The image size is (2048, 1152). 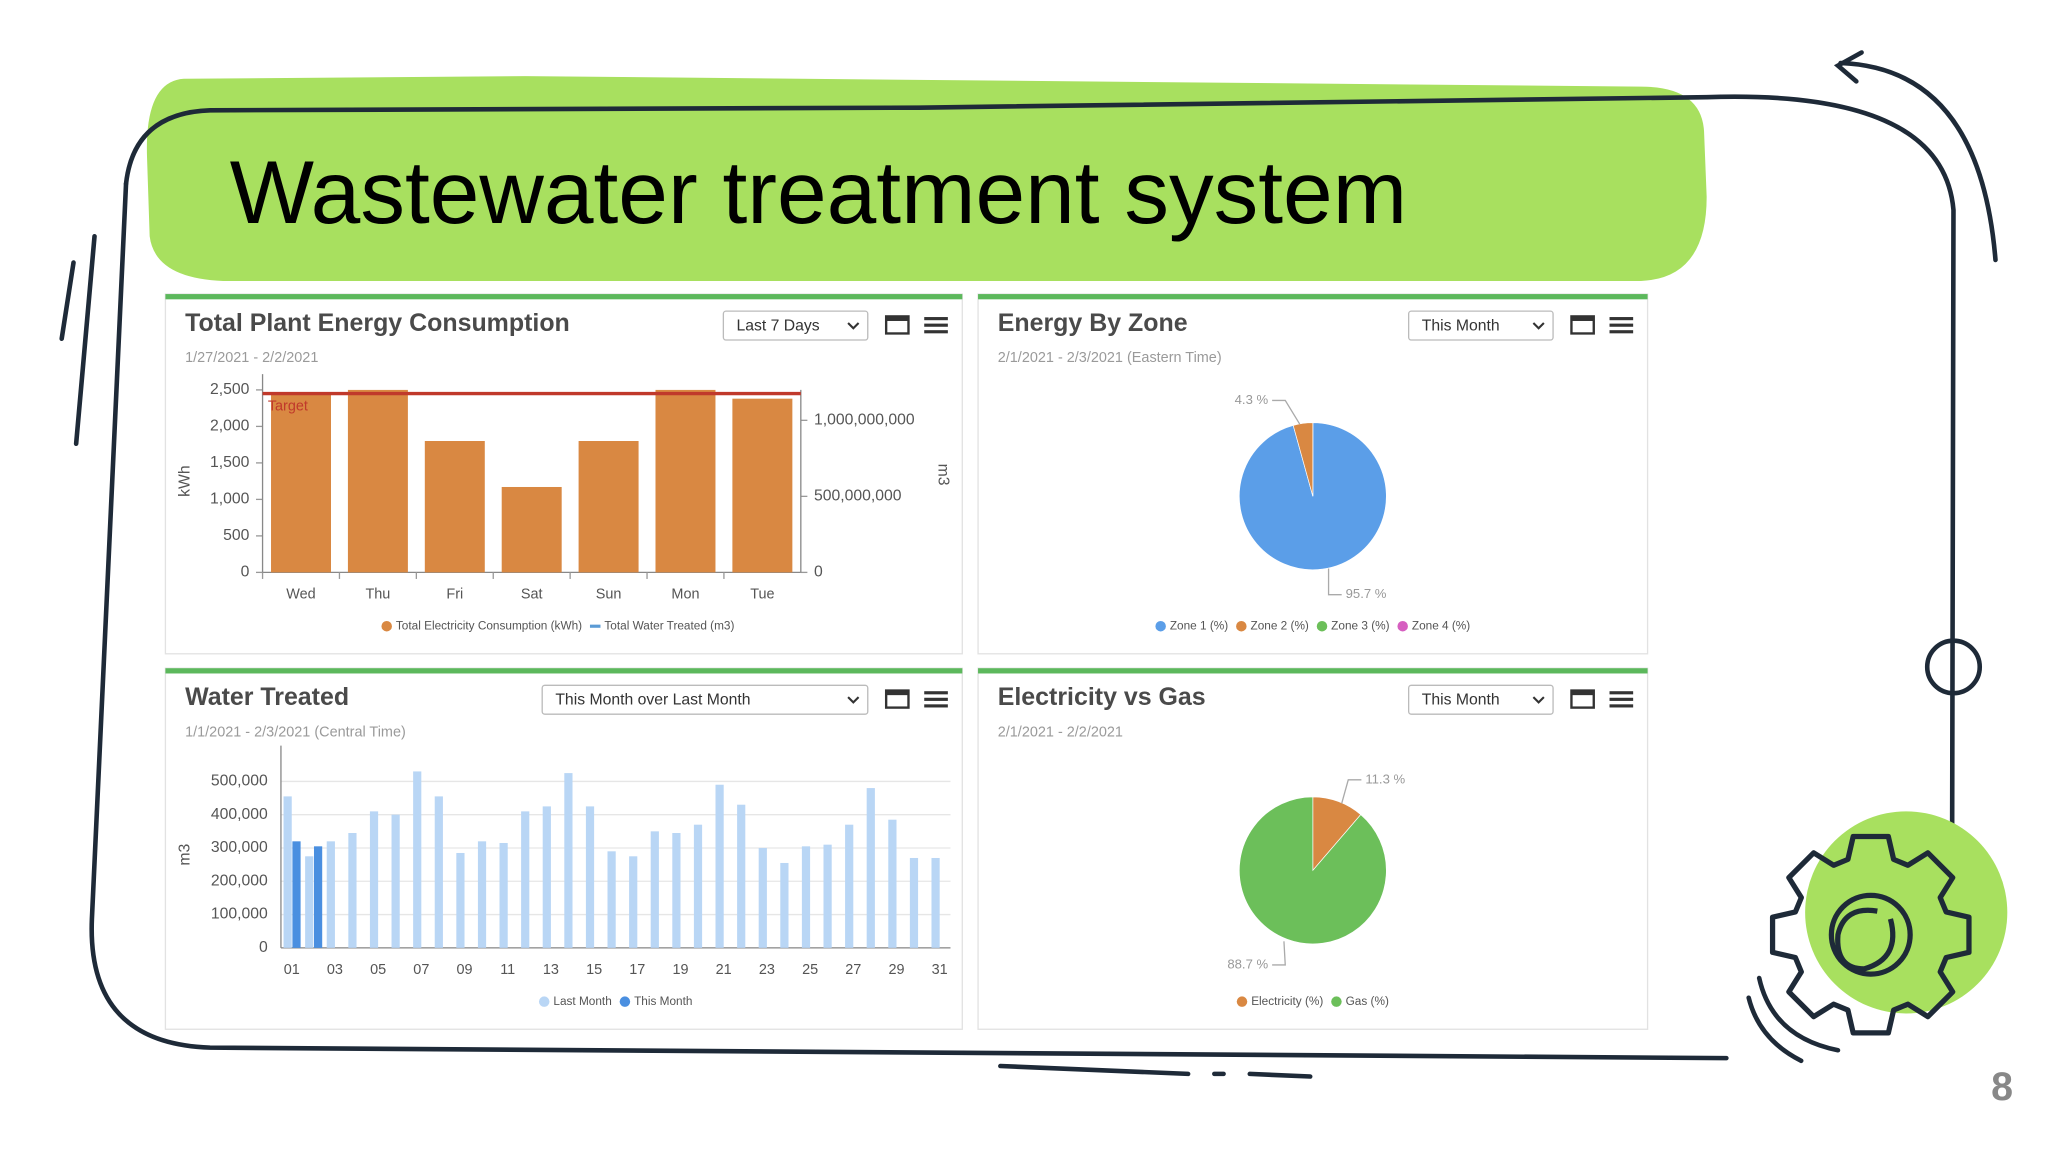 What do you see at coordinates (300, 595) in the screenshot?
I see `x-tick-label: Wed` at bounding box center [300, 595].